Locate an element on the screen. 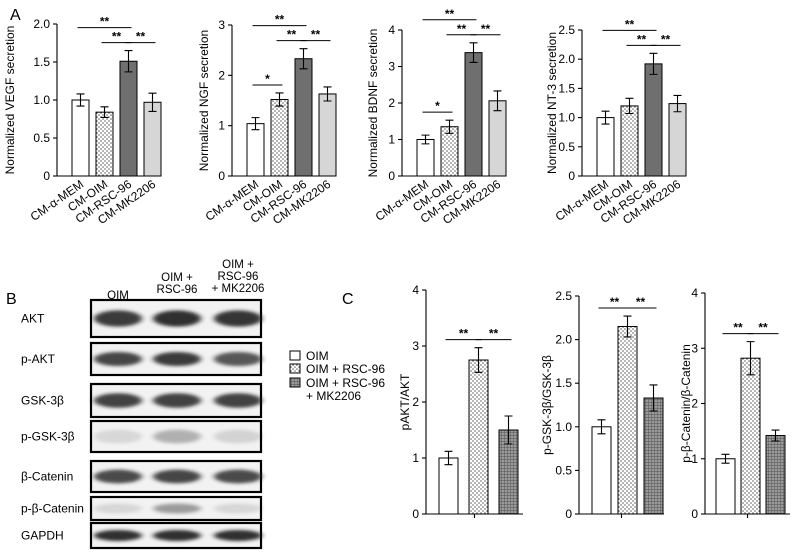 The width and height of the screenshot is (795, 554). blot-column-label: + MK2206 is located at coordinates (238, 289).